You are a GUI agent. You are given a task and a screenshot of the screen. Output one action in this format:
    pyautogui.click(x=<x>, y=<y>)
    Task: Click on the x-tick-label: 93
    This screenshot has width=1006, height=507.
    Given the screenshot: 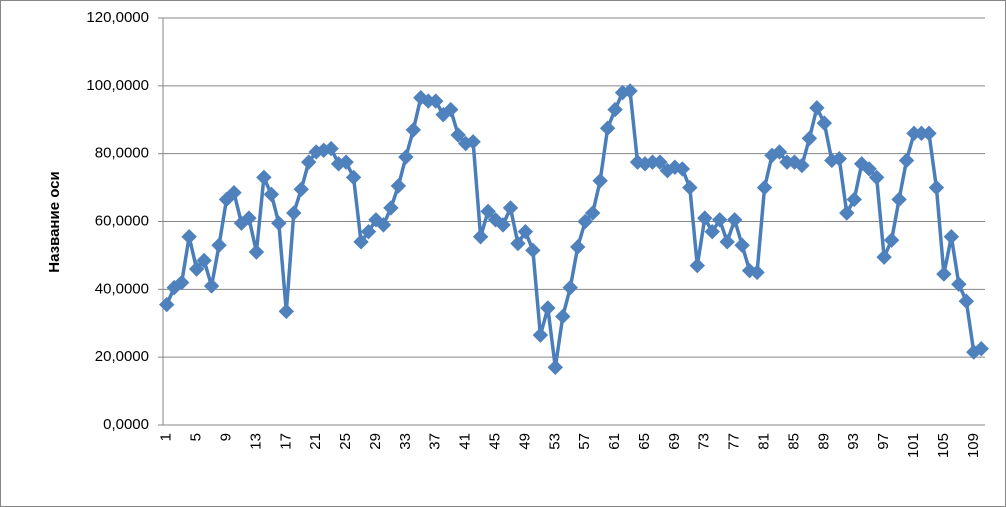 What is the action you would take?
    pyautogui.click(x=853, y=441)
    